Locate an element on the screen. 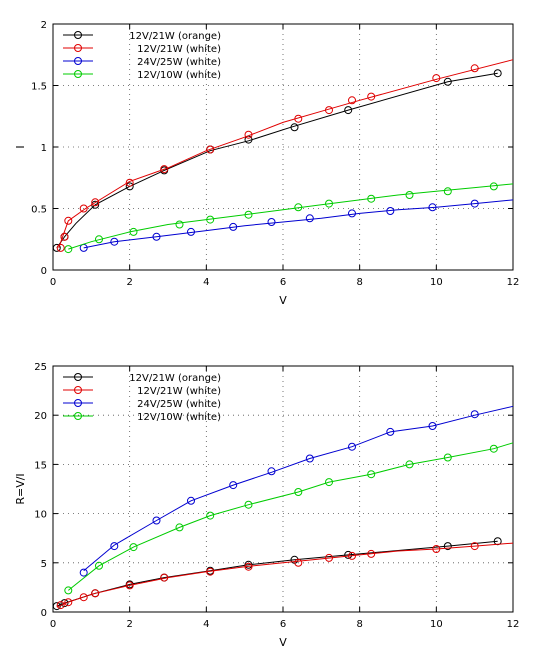 This screenshot has width=543, height=660. y-tick-label: 20 is located at coordinates (40, 416).